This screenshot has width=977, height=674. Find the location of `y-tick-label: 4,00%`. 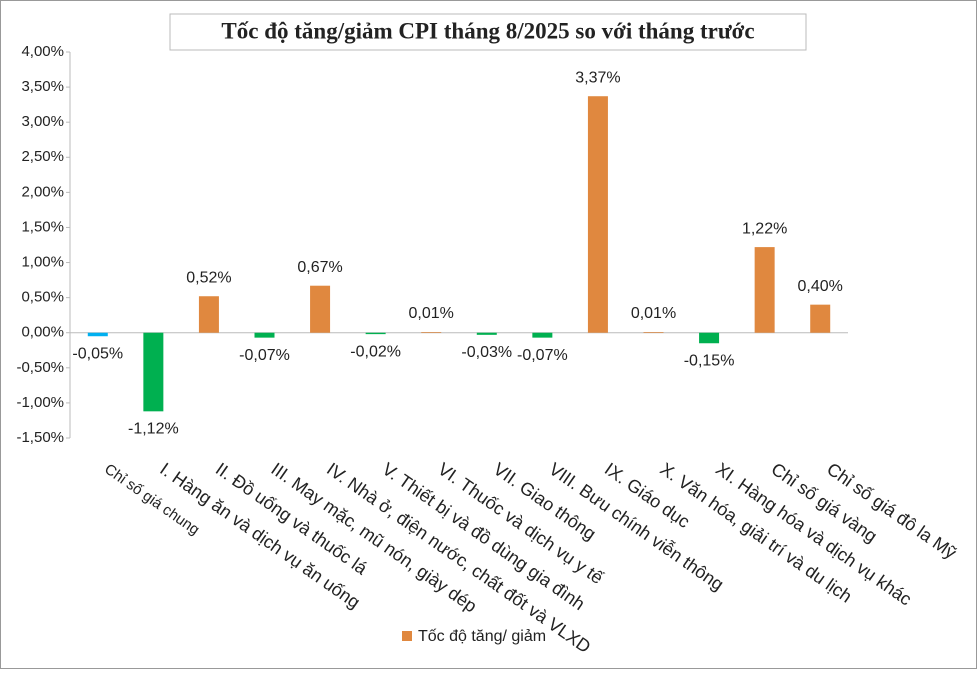

y-tick-label: 4,00% is located at coordinates (42, 51).